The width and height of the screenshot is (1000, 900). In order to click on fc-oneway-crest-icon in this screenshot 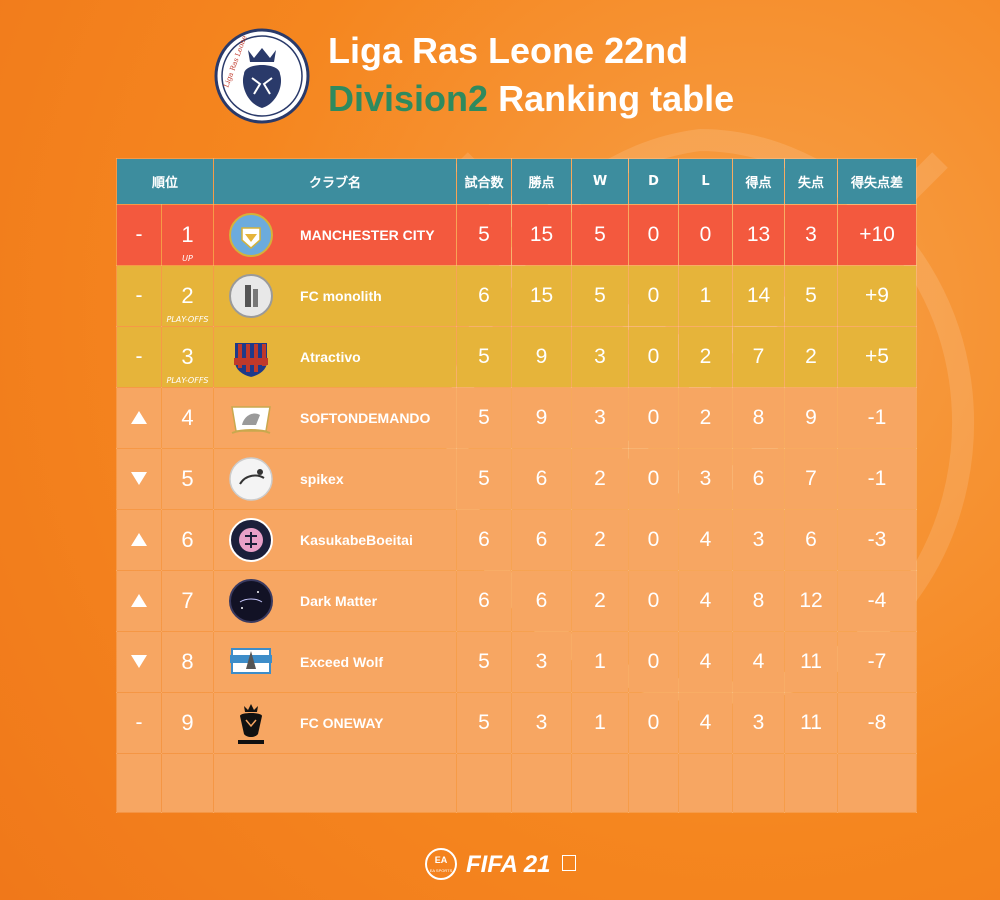, I will do `click(251, 723)`.